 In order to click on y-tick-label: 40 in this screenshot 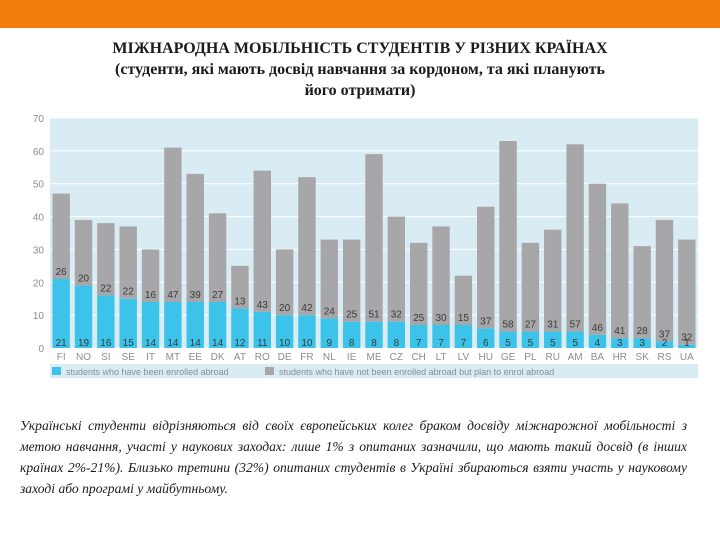, I will do `click(39, 218)`.